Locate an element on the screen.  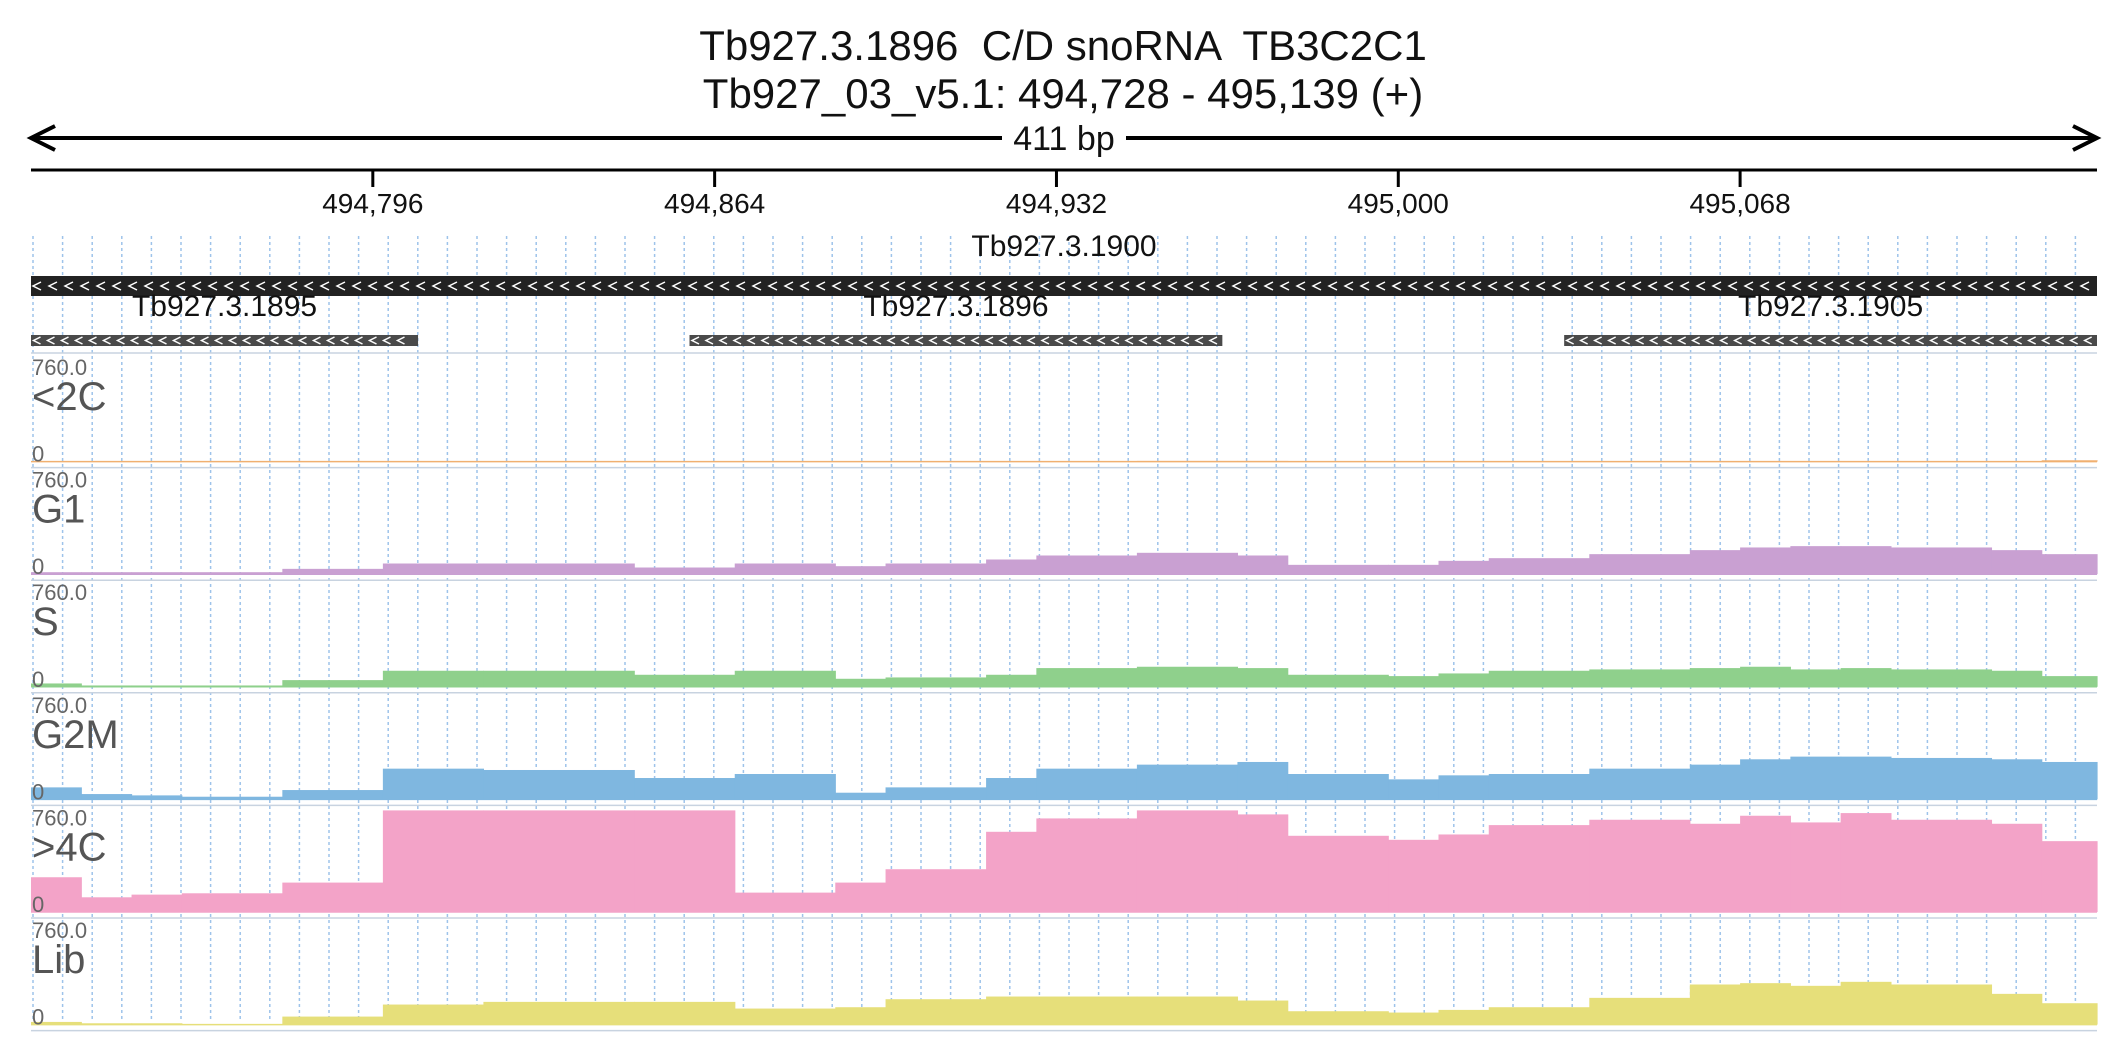
axis-tick-label: 494,932 is located at coordinates (1056, 203).